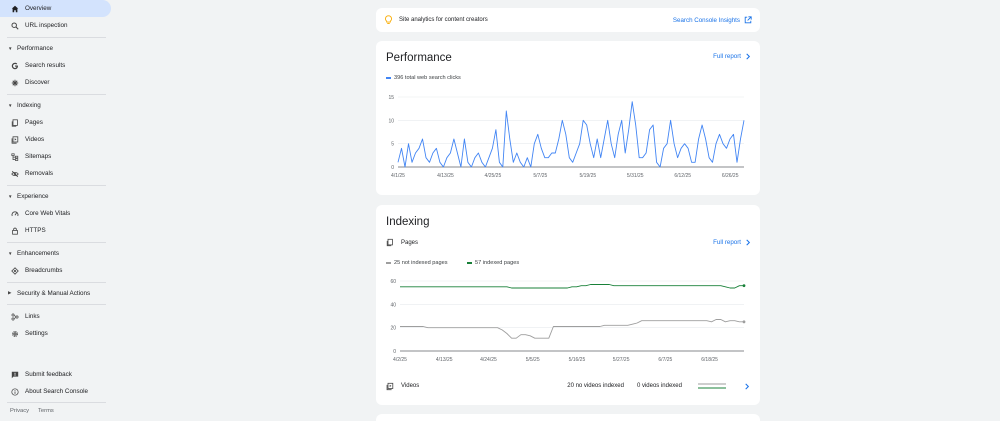  I want to click on y-tick-label: 20, so click(393, 329).